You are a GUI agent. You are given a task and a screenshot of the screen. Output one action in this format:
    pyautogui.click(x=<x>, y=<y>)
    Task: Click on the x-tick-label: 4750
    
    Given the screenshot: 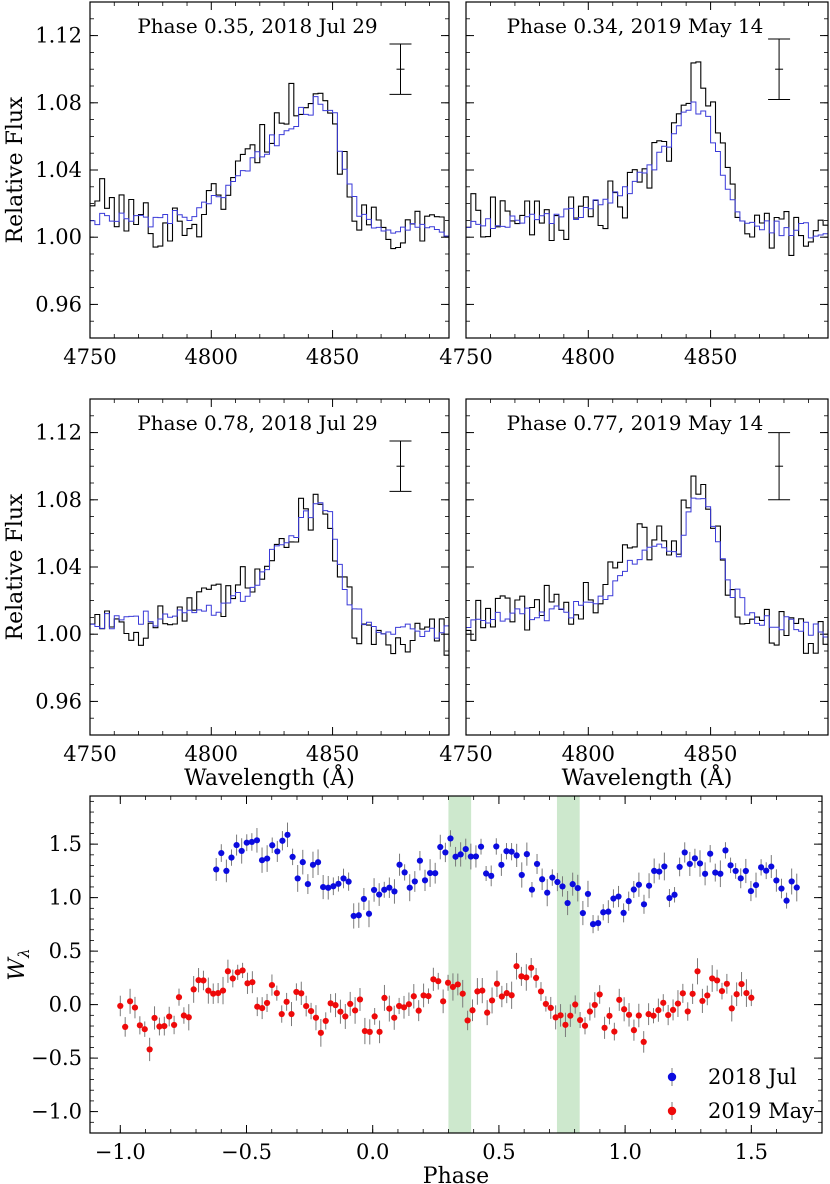 What is the action you would take?
    pyautogui.click(x=89, y=357)
    